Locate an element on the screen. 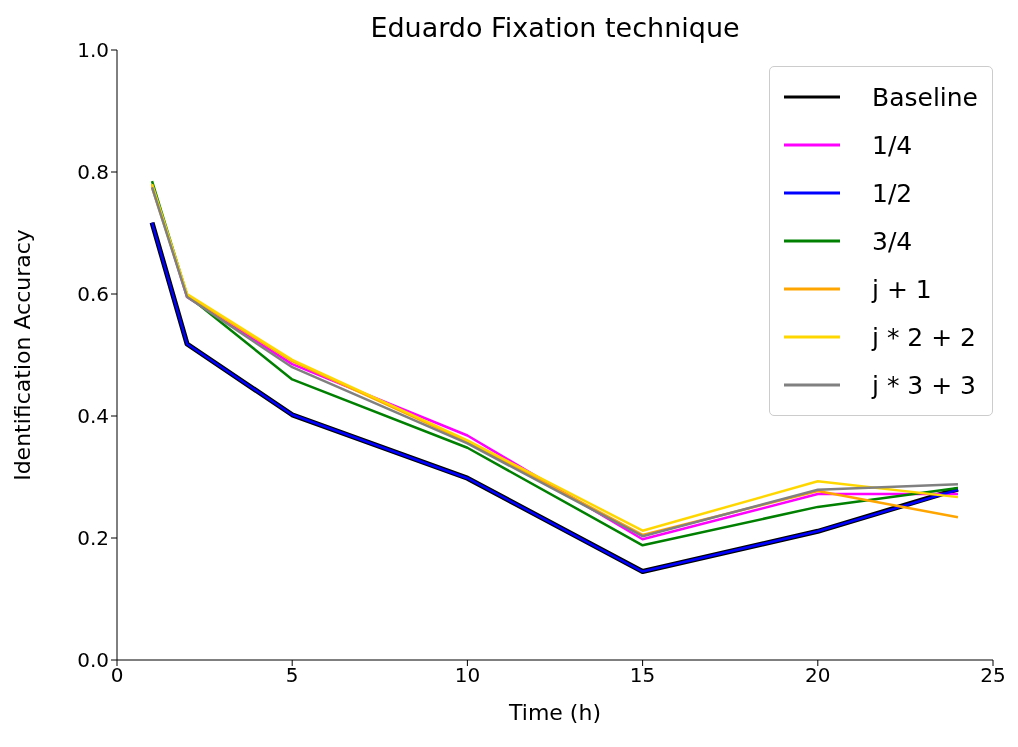 This screenshot has width=1018, height=747. y-tick-label: 0.8 is located at coordinates (93, 172).